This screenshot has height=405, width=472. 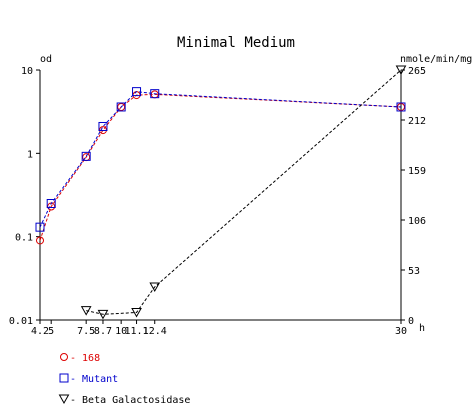 I want to click on legend-label: - Beta Galactosidase, so click(x=130, y=400).